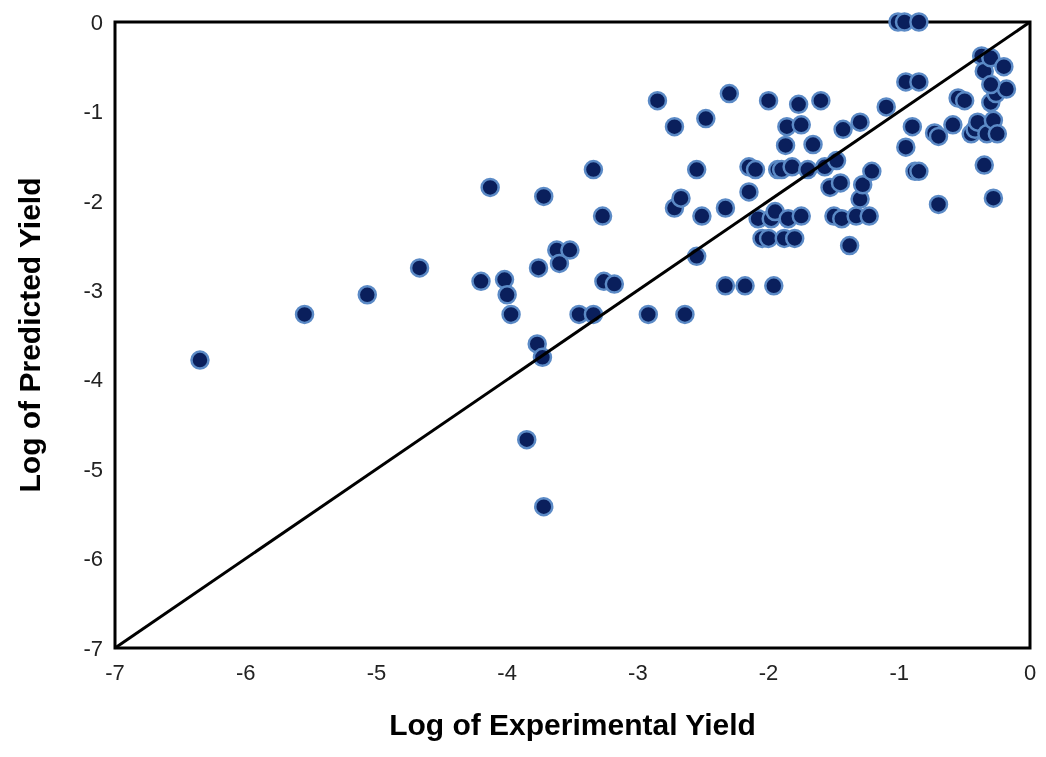 The image size is (1046, 757). Describe the element at coordinates (93, 648) in the screenshot. I see `y-tick-label: -7` at that location.